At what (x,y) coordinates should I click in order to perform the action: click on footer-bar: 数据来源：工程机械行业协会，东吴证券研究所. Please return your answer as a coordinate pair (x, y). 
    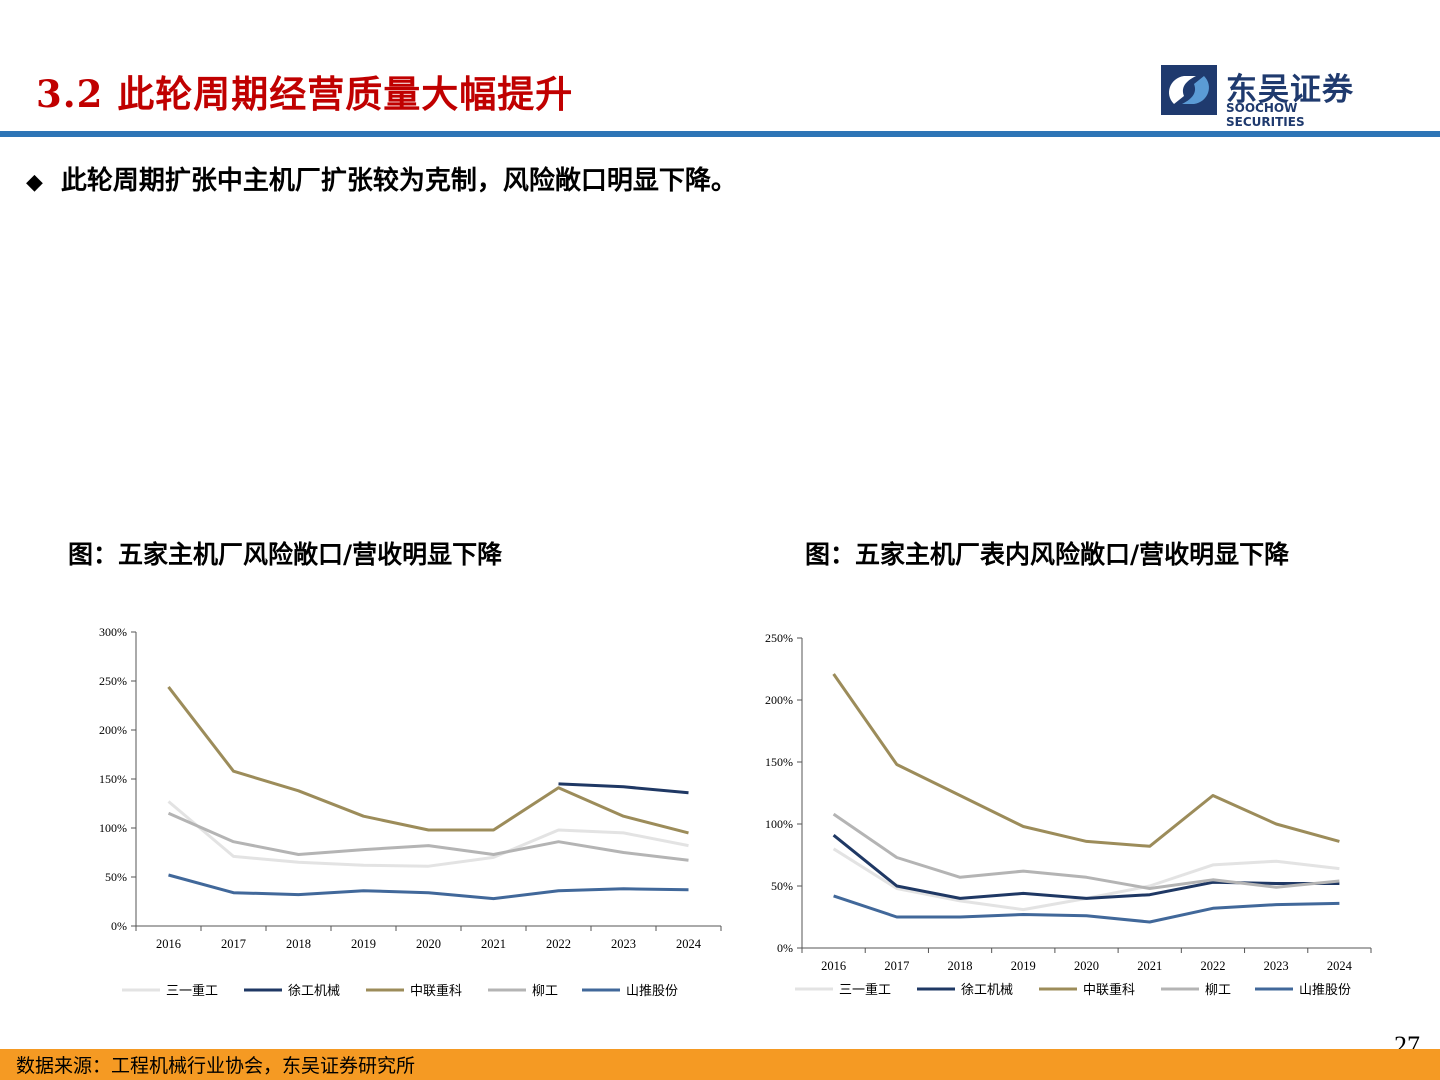
    Looking at the image, I should click on (720, 1064).